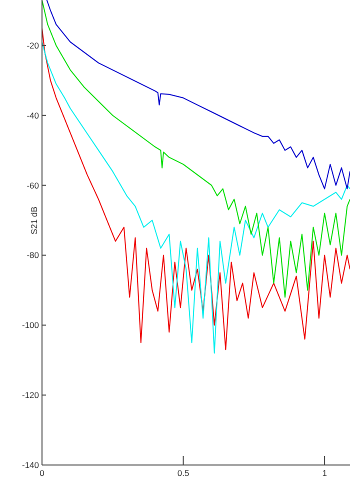  What do you see at coordinates (33, 45) in the screenshot?
I see `y-tick-label: -20` at bounding box center [33, 45].